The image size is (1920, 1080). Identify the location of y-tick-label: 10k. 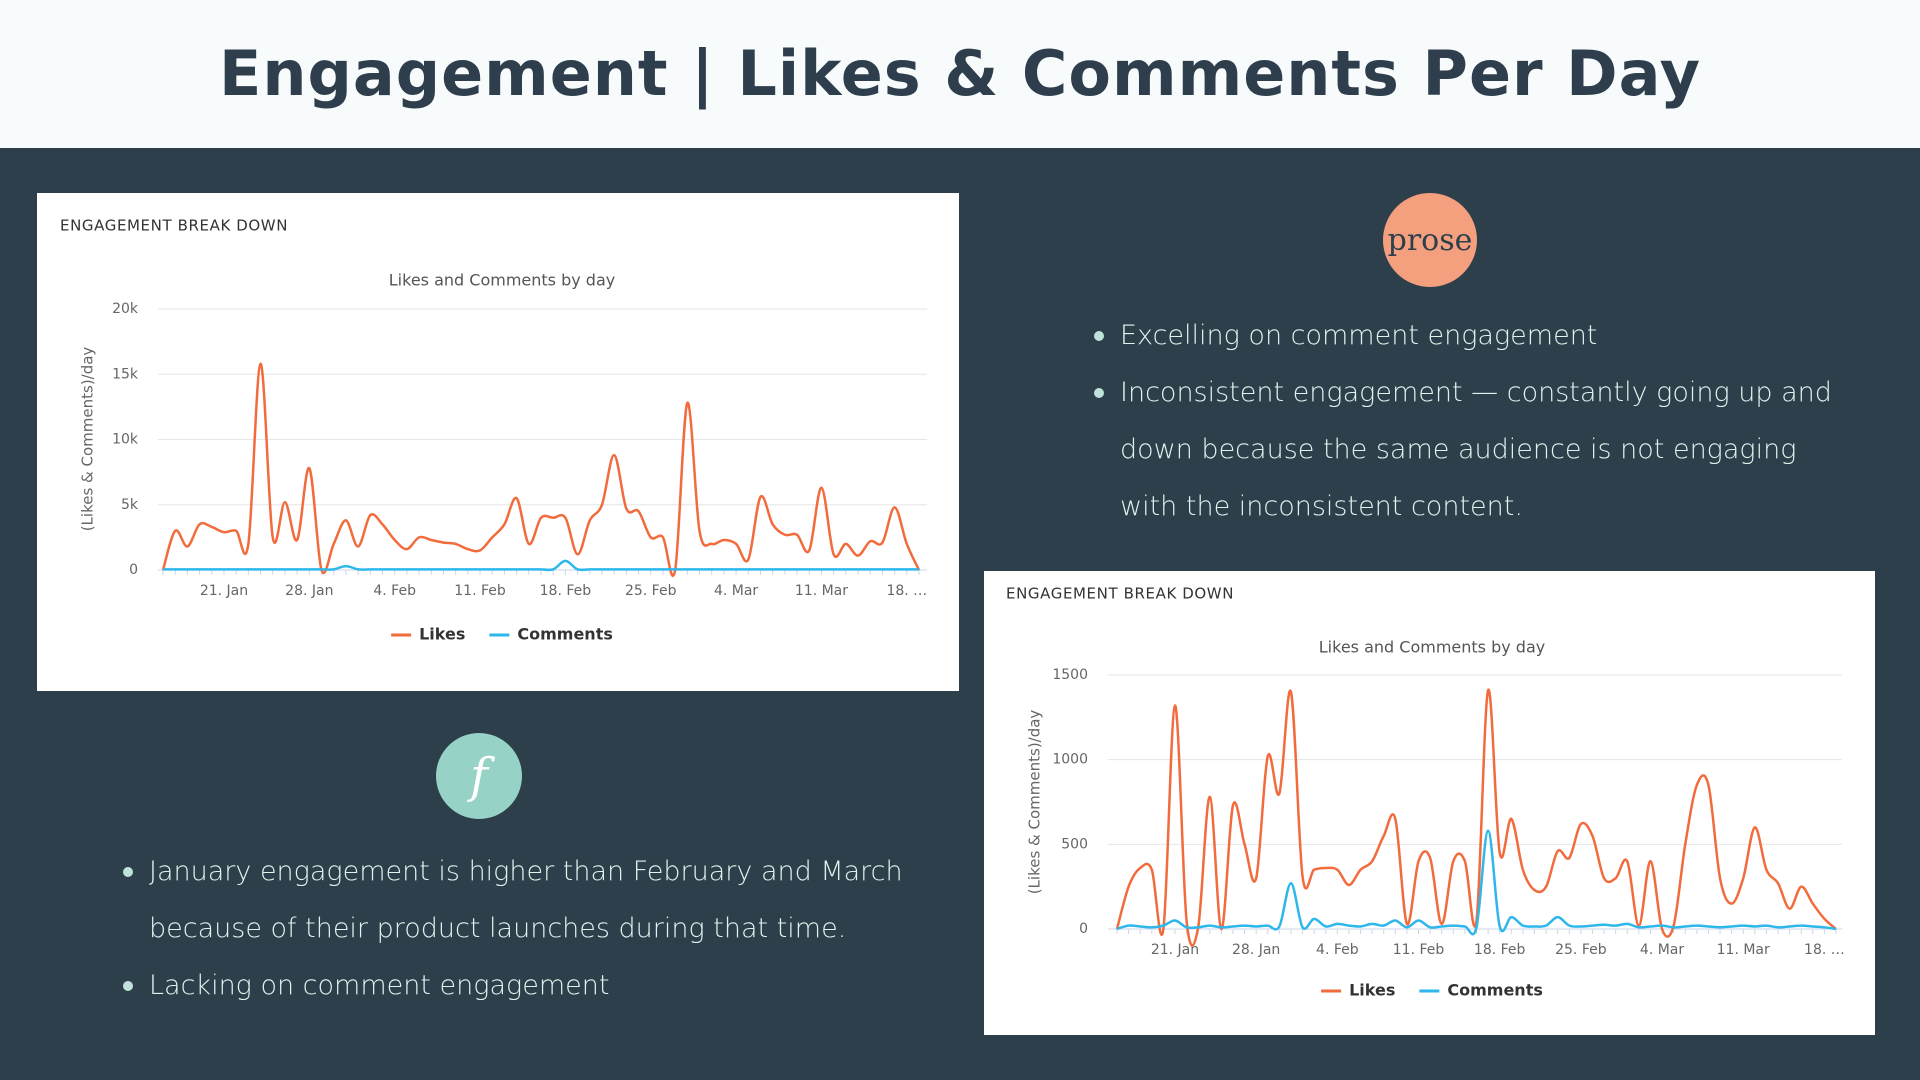
(125, 440).